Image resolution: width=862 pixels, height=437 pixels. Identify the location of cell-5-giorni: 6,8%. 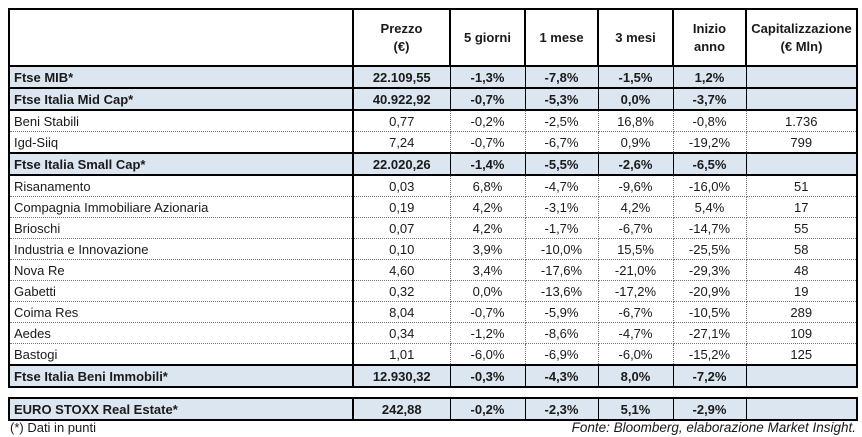
(488, 186).